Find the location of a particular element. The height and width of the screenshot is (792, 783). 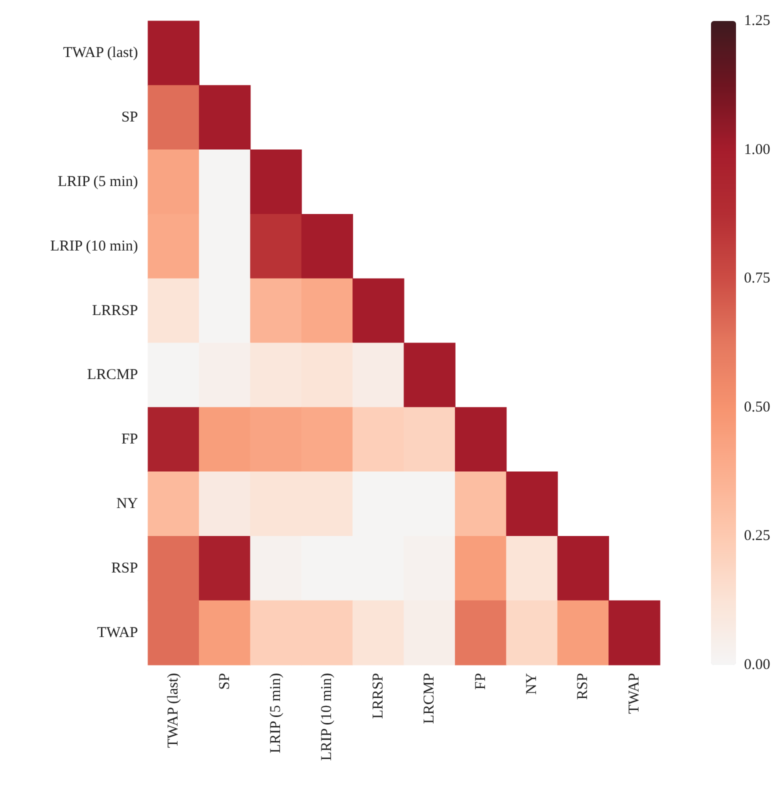

x-tick-label: LRIP (10 min) is located at coordinates (327, 717).